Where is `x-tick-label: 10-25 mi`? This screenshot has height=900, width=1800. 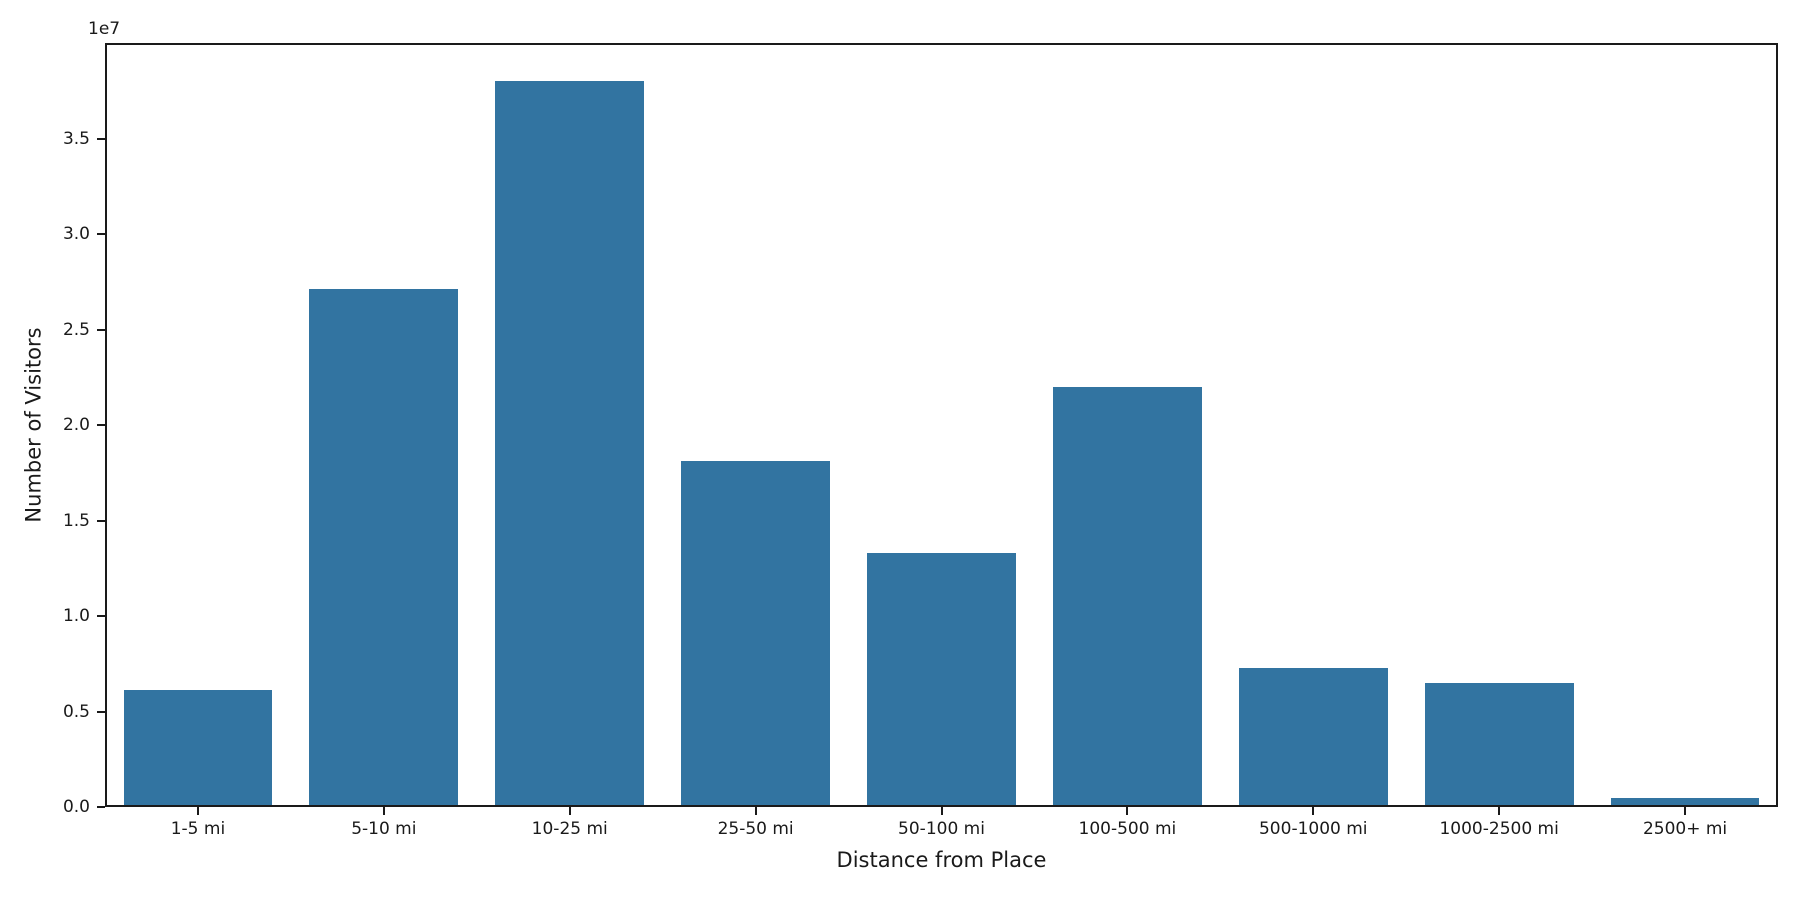 x-tick-label: 10-25 mi is located at coordinates (569, 829).